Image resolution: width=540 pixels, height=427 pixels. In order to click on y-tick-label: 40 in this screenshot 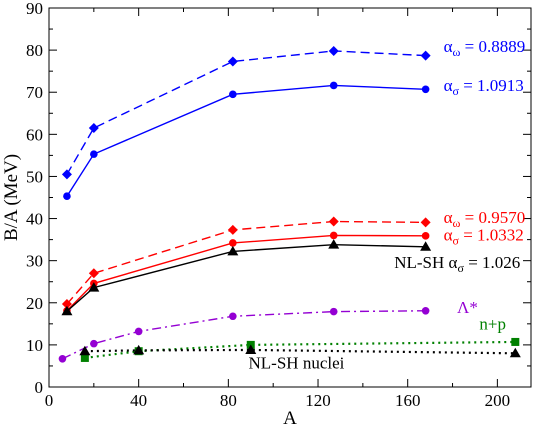, I will do `click(34, 219)`.